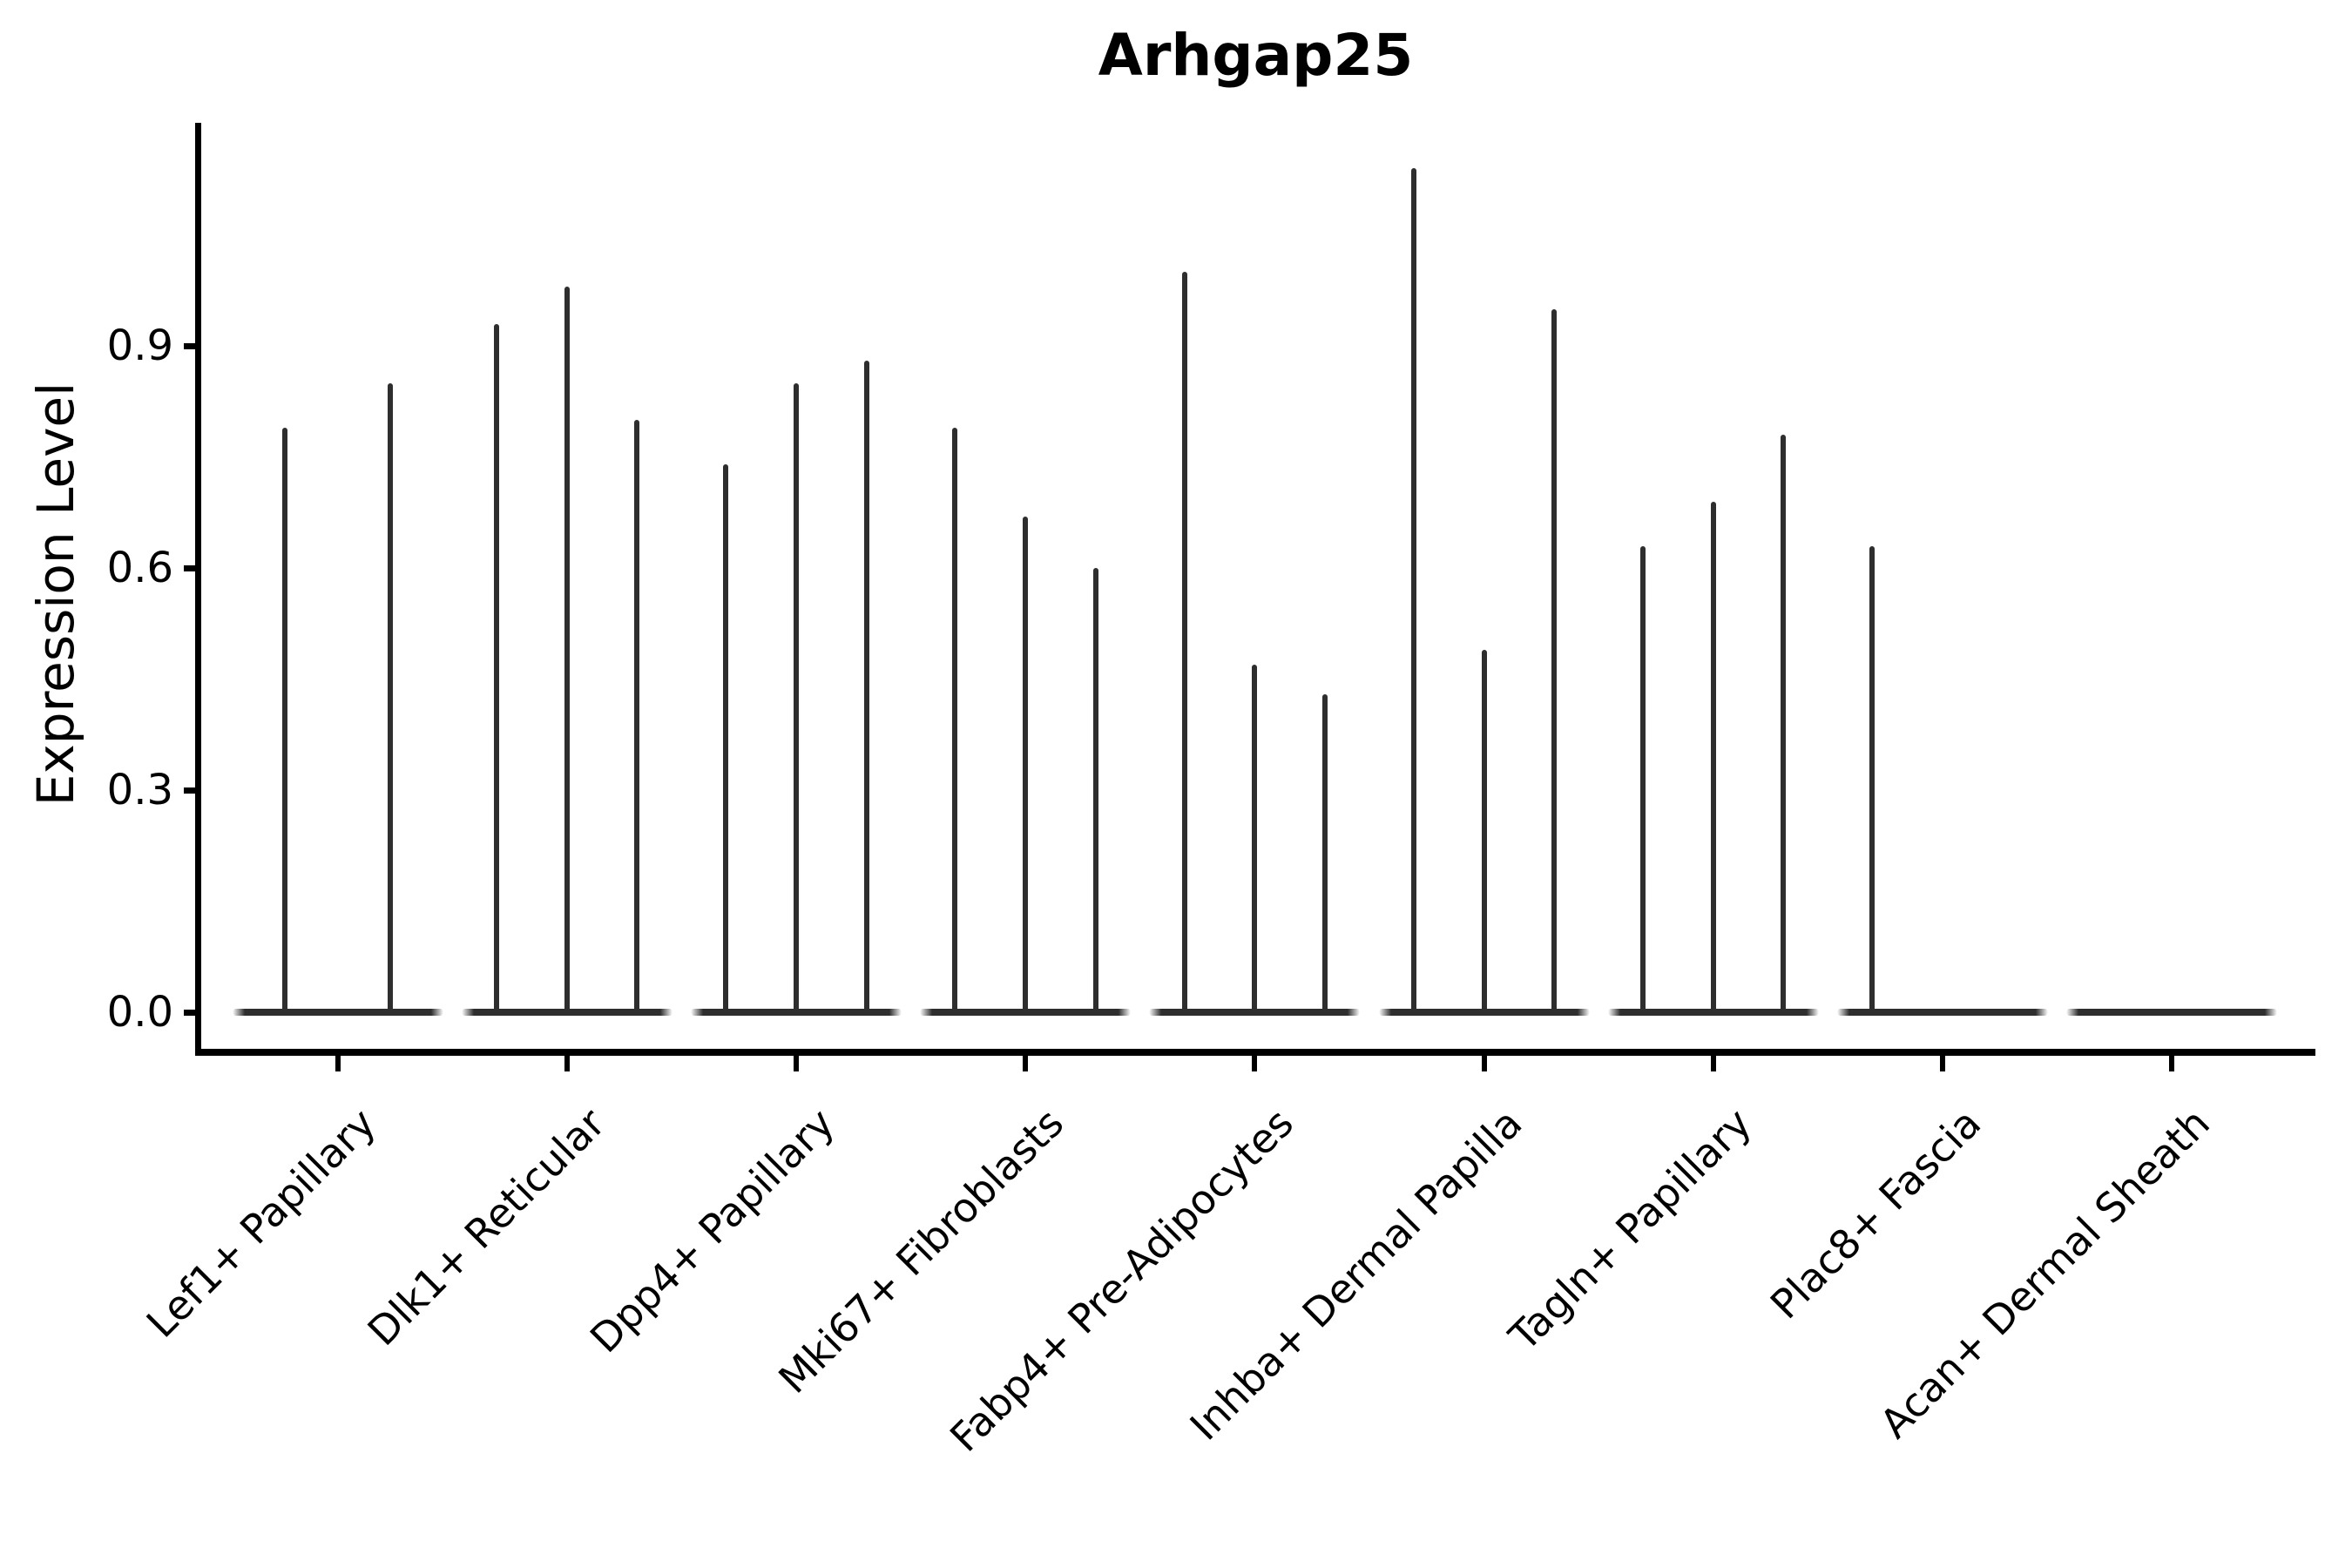 This screenshot has height=1568, width=2352. Describe the element at coordinates (139, 346) in the screenshot. I see `y-tick-label: 0.9` at that location.